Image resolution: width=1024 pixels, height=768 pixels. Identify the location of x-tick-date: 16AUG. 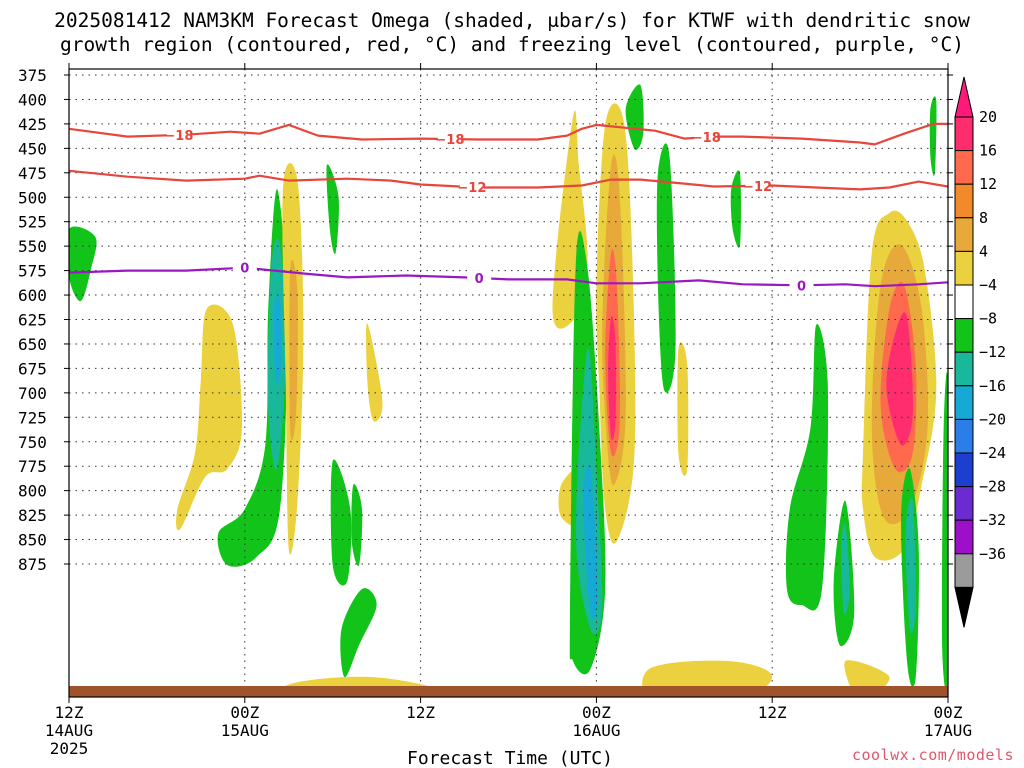
(596, 730).